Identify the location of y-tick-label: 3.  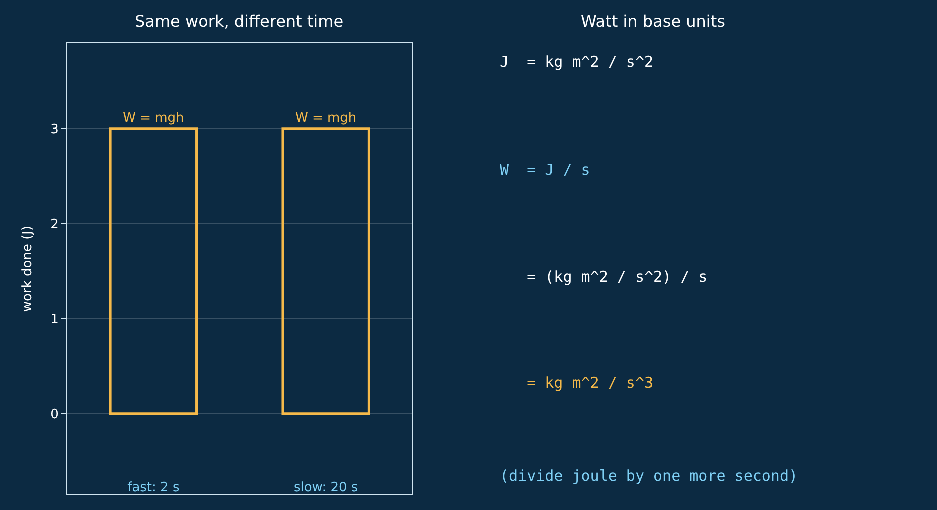
(54, 130).